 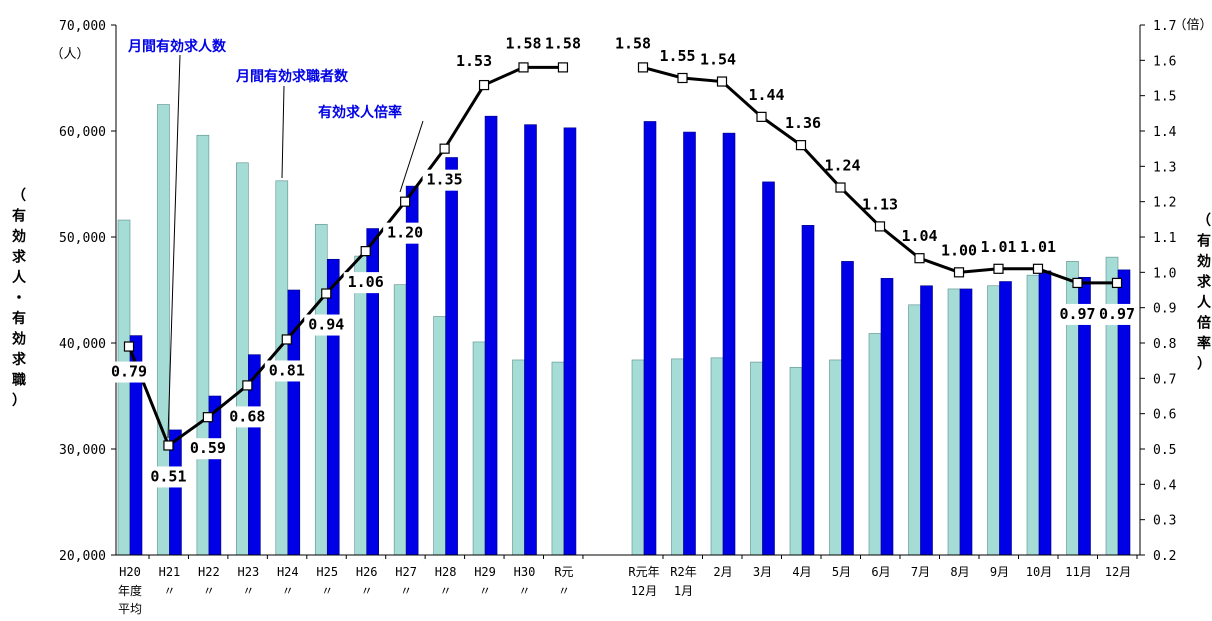 What do you see at coordinates (766, 95) in the screenshot?
I see `ratio-value-label: 1.44` at bounding box center [766, 95].